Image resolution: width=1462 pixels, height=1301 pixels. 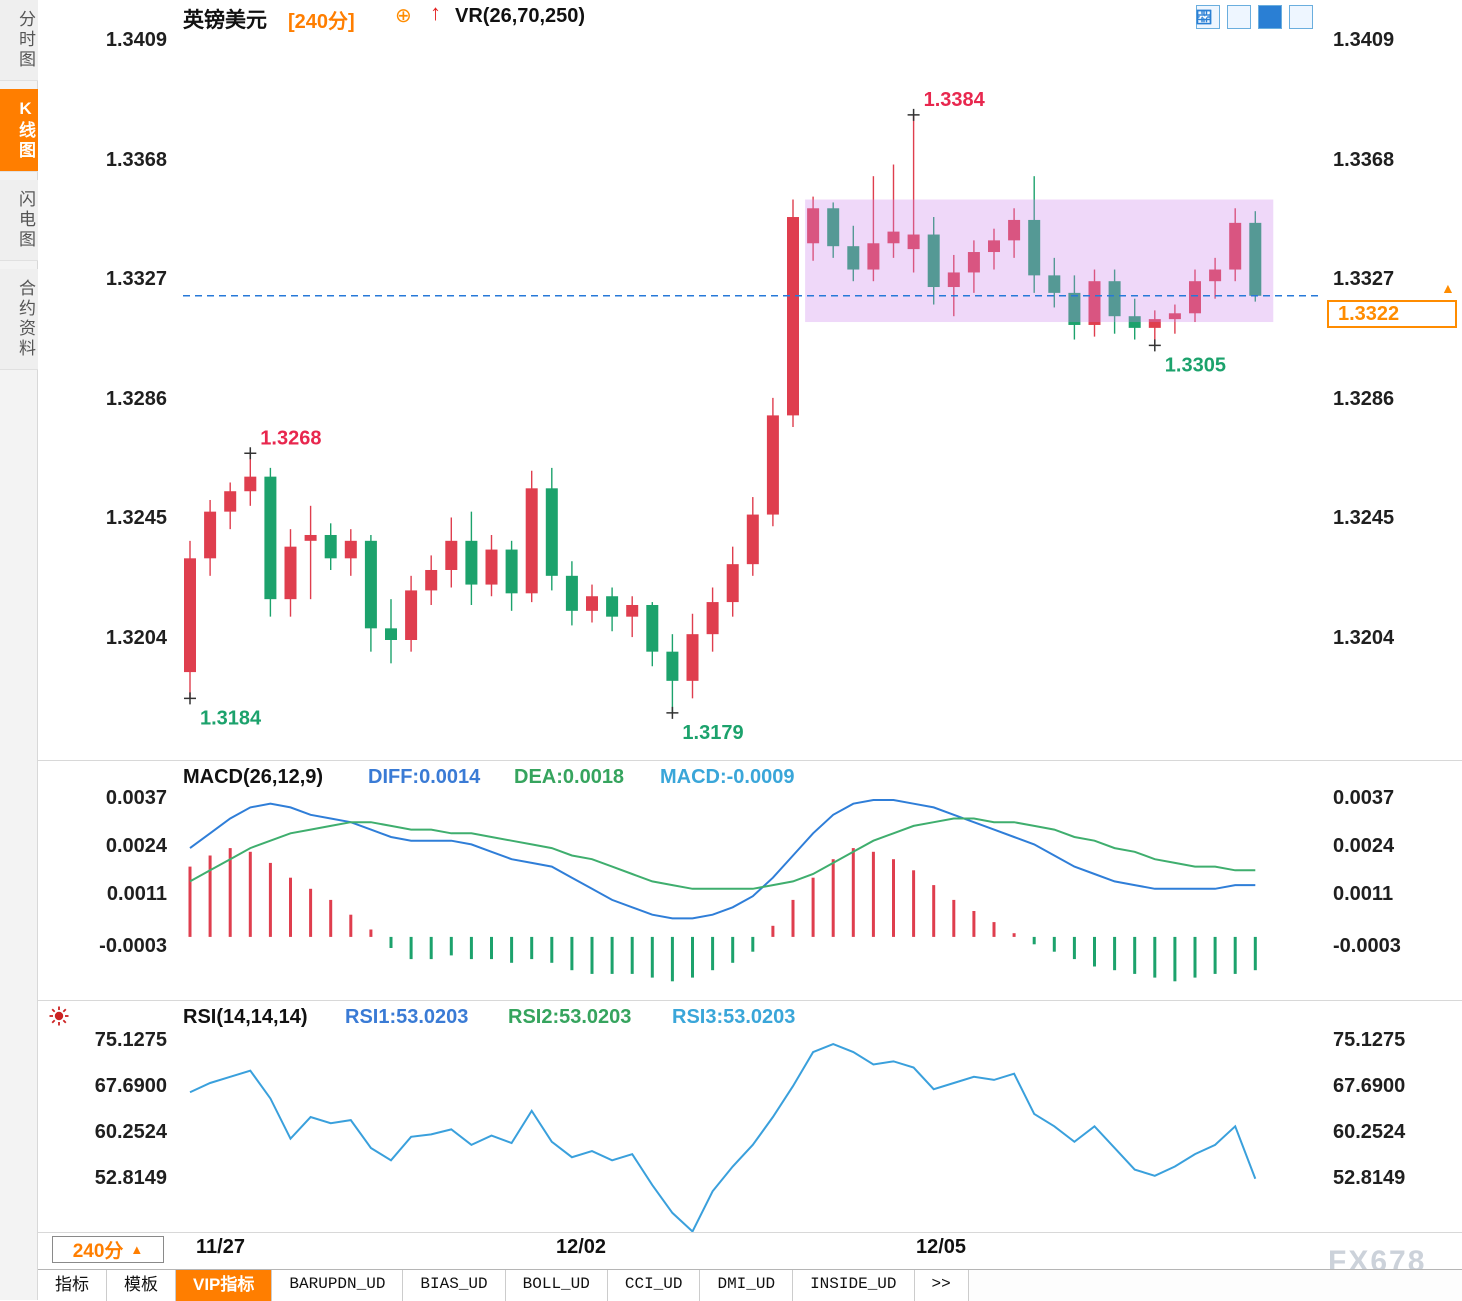 I want to click on svg-text: 1.3384, so click(x=955, y=100).